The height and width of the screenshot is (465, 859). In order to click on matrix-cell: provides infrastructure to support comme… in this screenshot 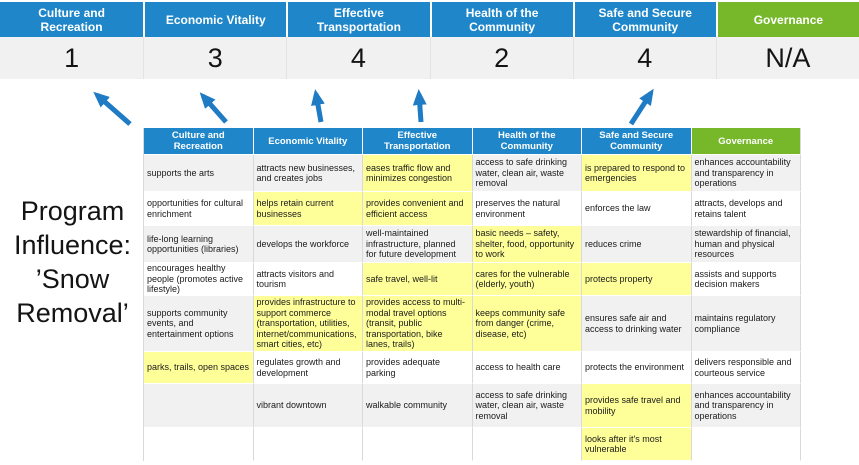, I will do `click(308, 324)`.